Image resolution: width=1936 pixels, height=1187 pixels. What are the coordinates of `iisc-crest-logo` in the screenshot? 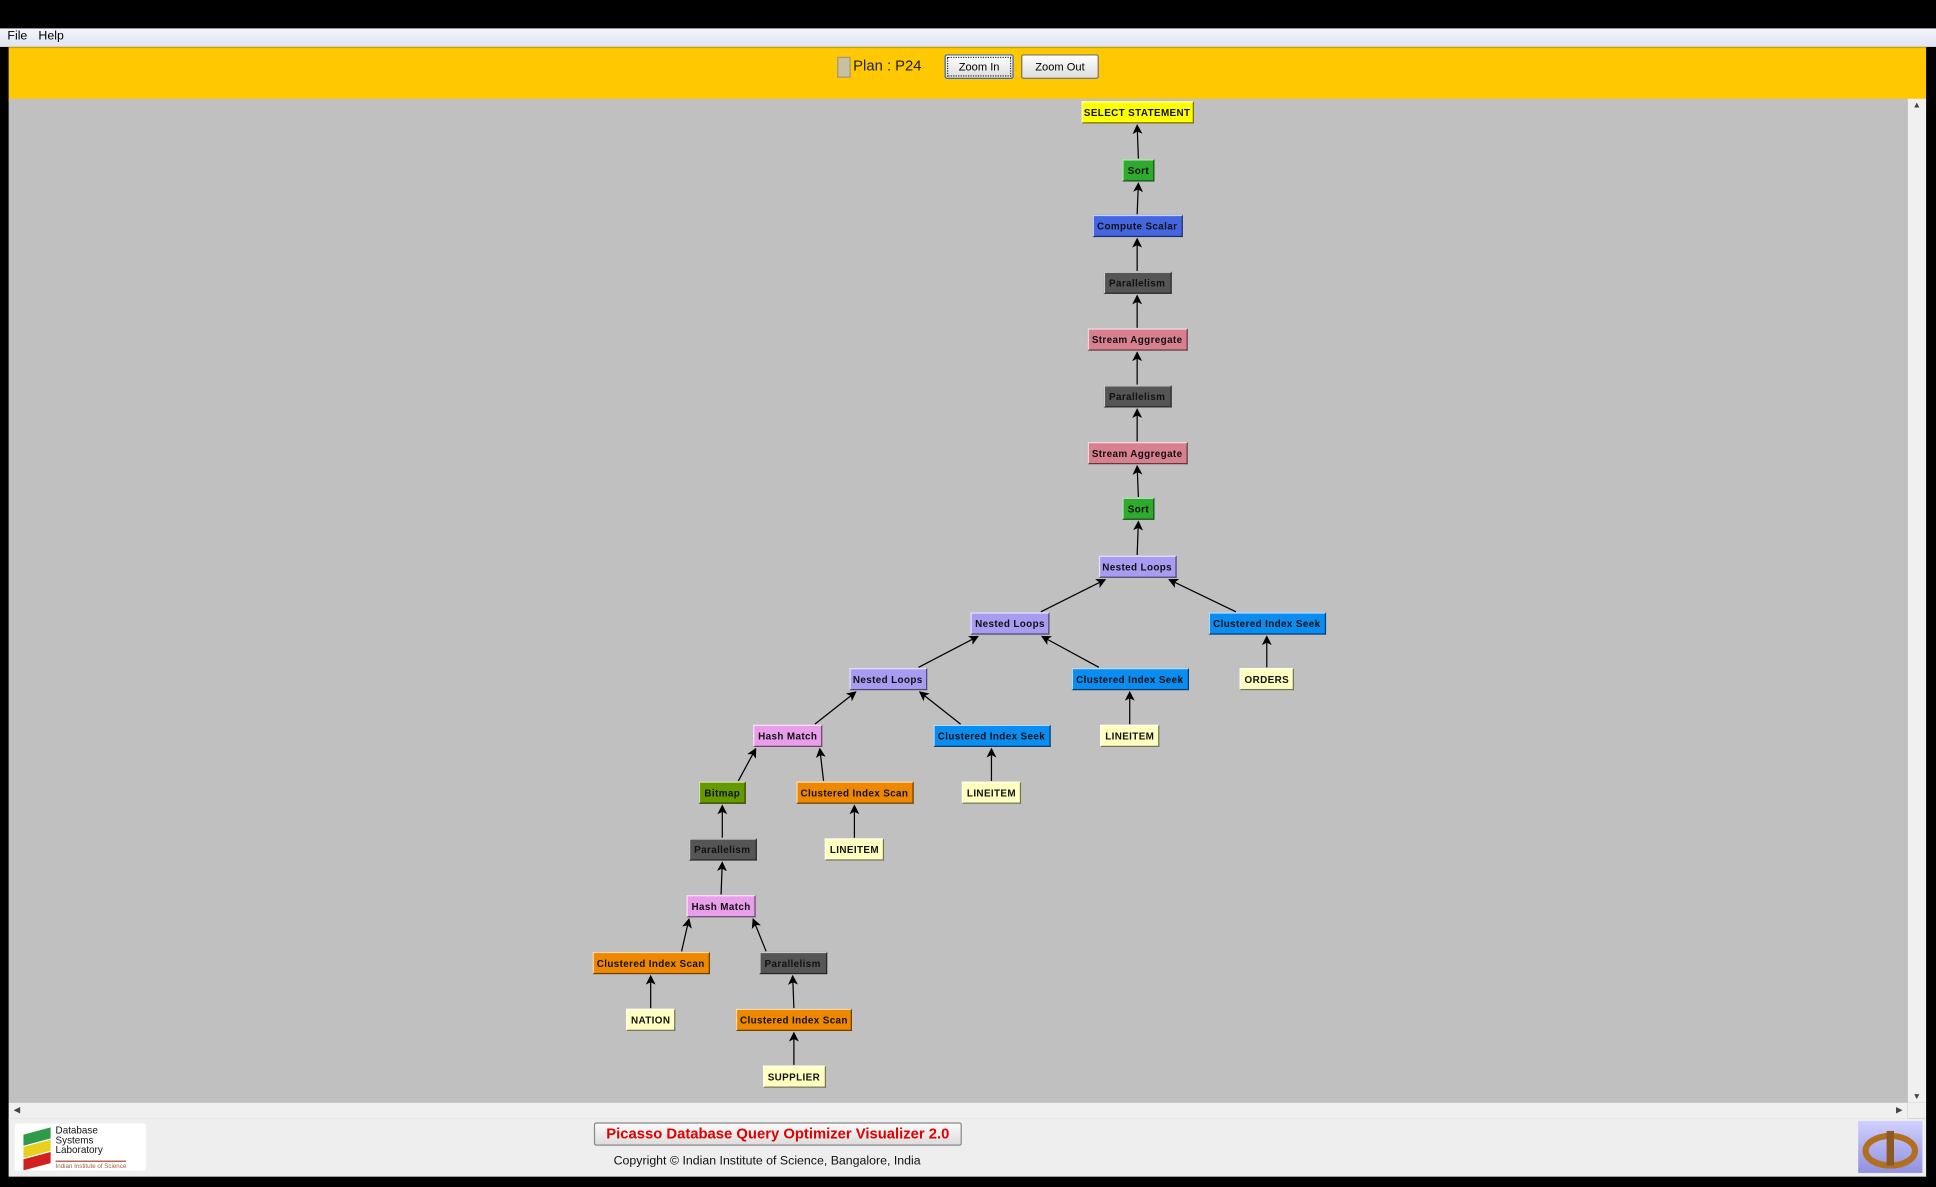 It's located at (1890, 1147).